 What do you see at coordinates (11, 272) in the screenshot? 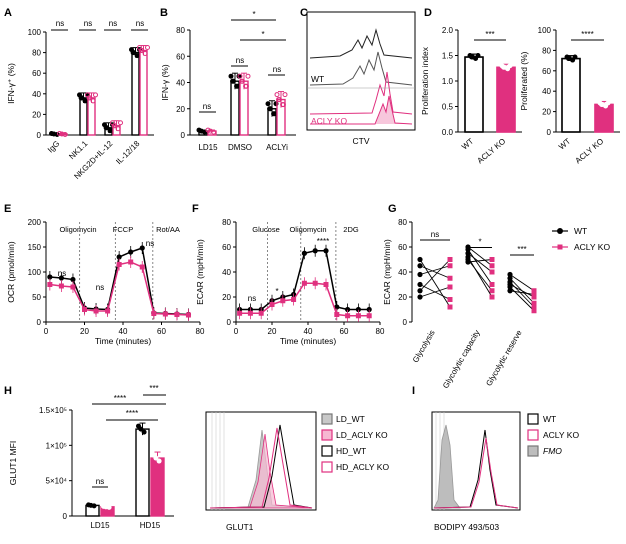
I see `y-axis-title: OCR (pmol/min)` at bounding box center [11, 272].